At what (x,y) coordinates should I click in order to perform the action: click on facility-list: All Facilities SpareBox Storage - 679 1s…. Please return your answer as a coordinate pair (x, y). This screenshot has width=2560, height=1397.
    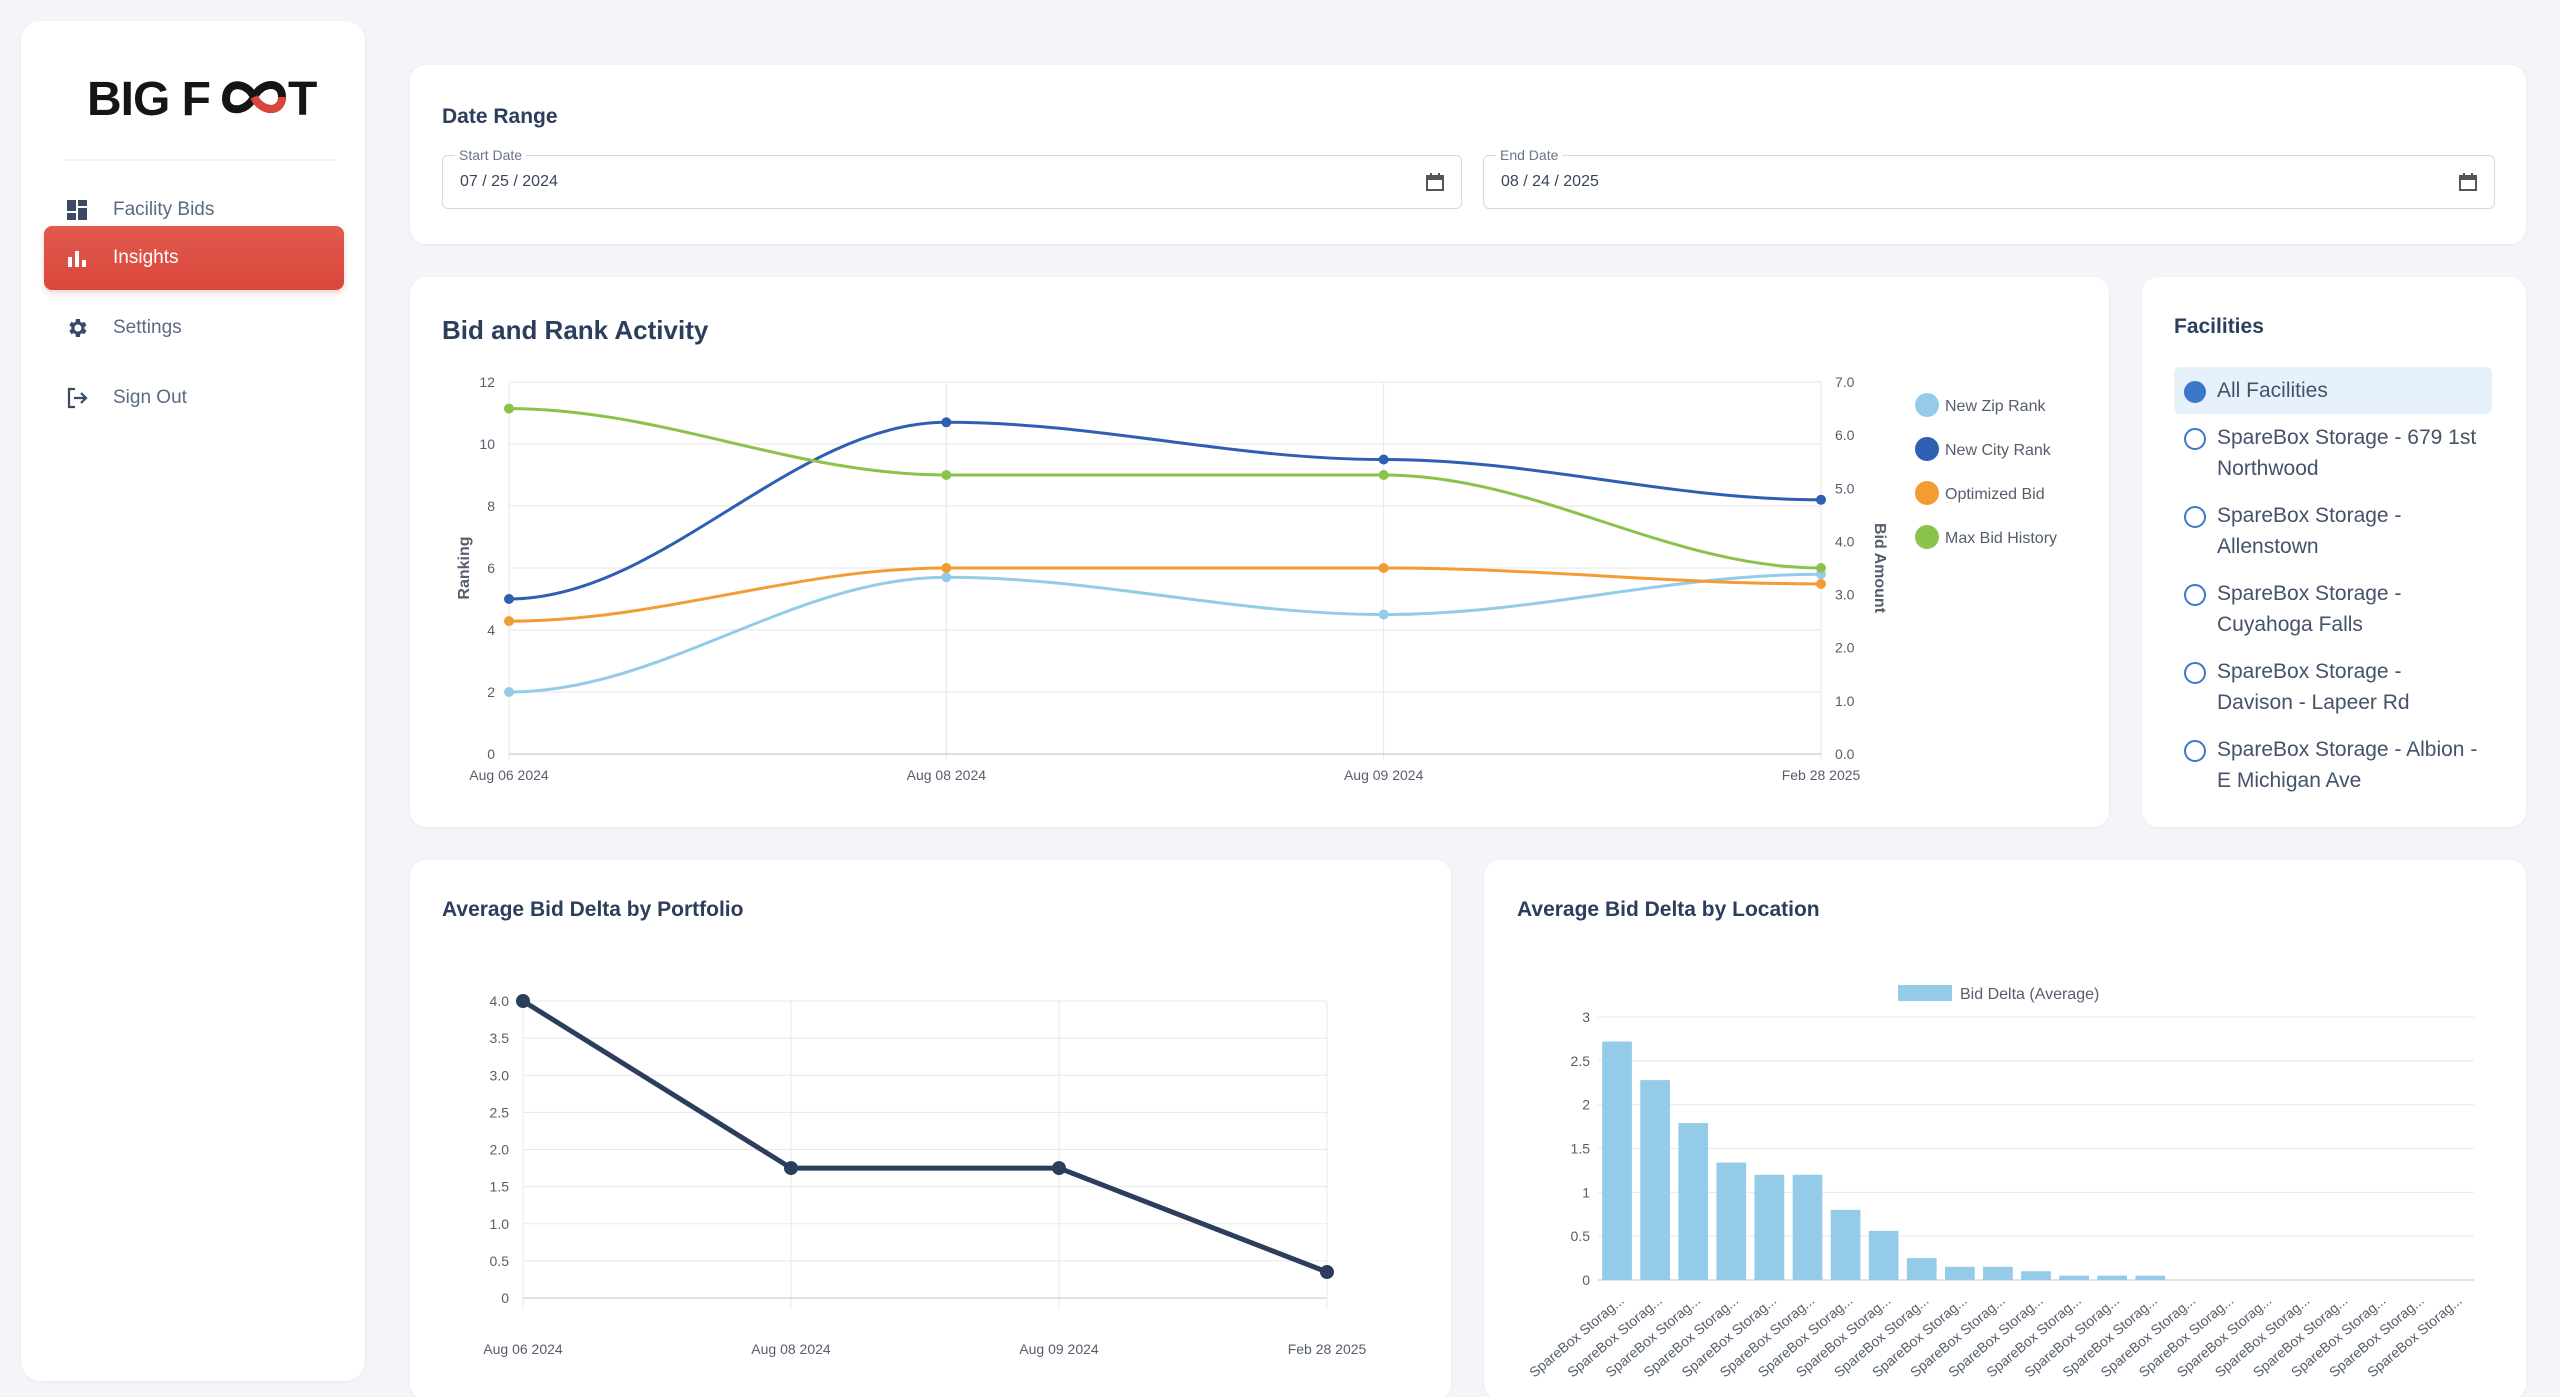
    Looking at the image, I should click on (2333, 585).